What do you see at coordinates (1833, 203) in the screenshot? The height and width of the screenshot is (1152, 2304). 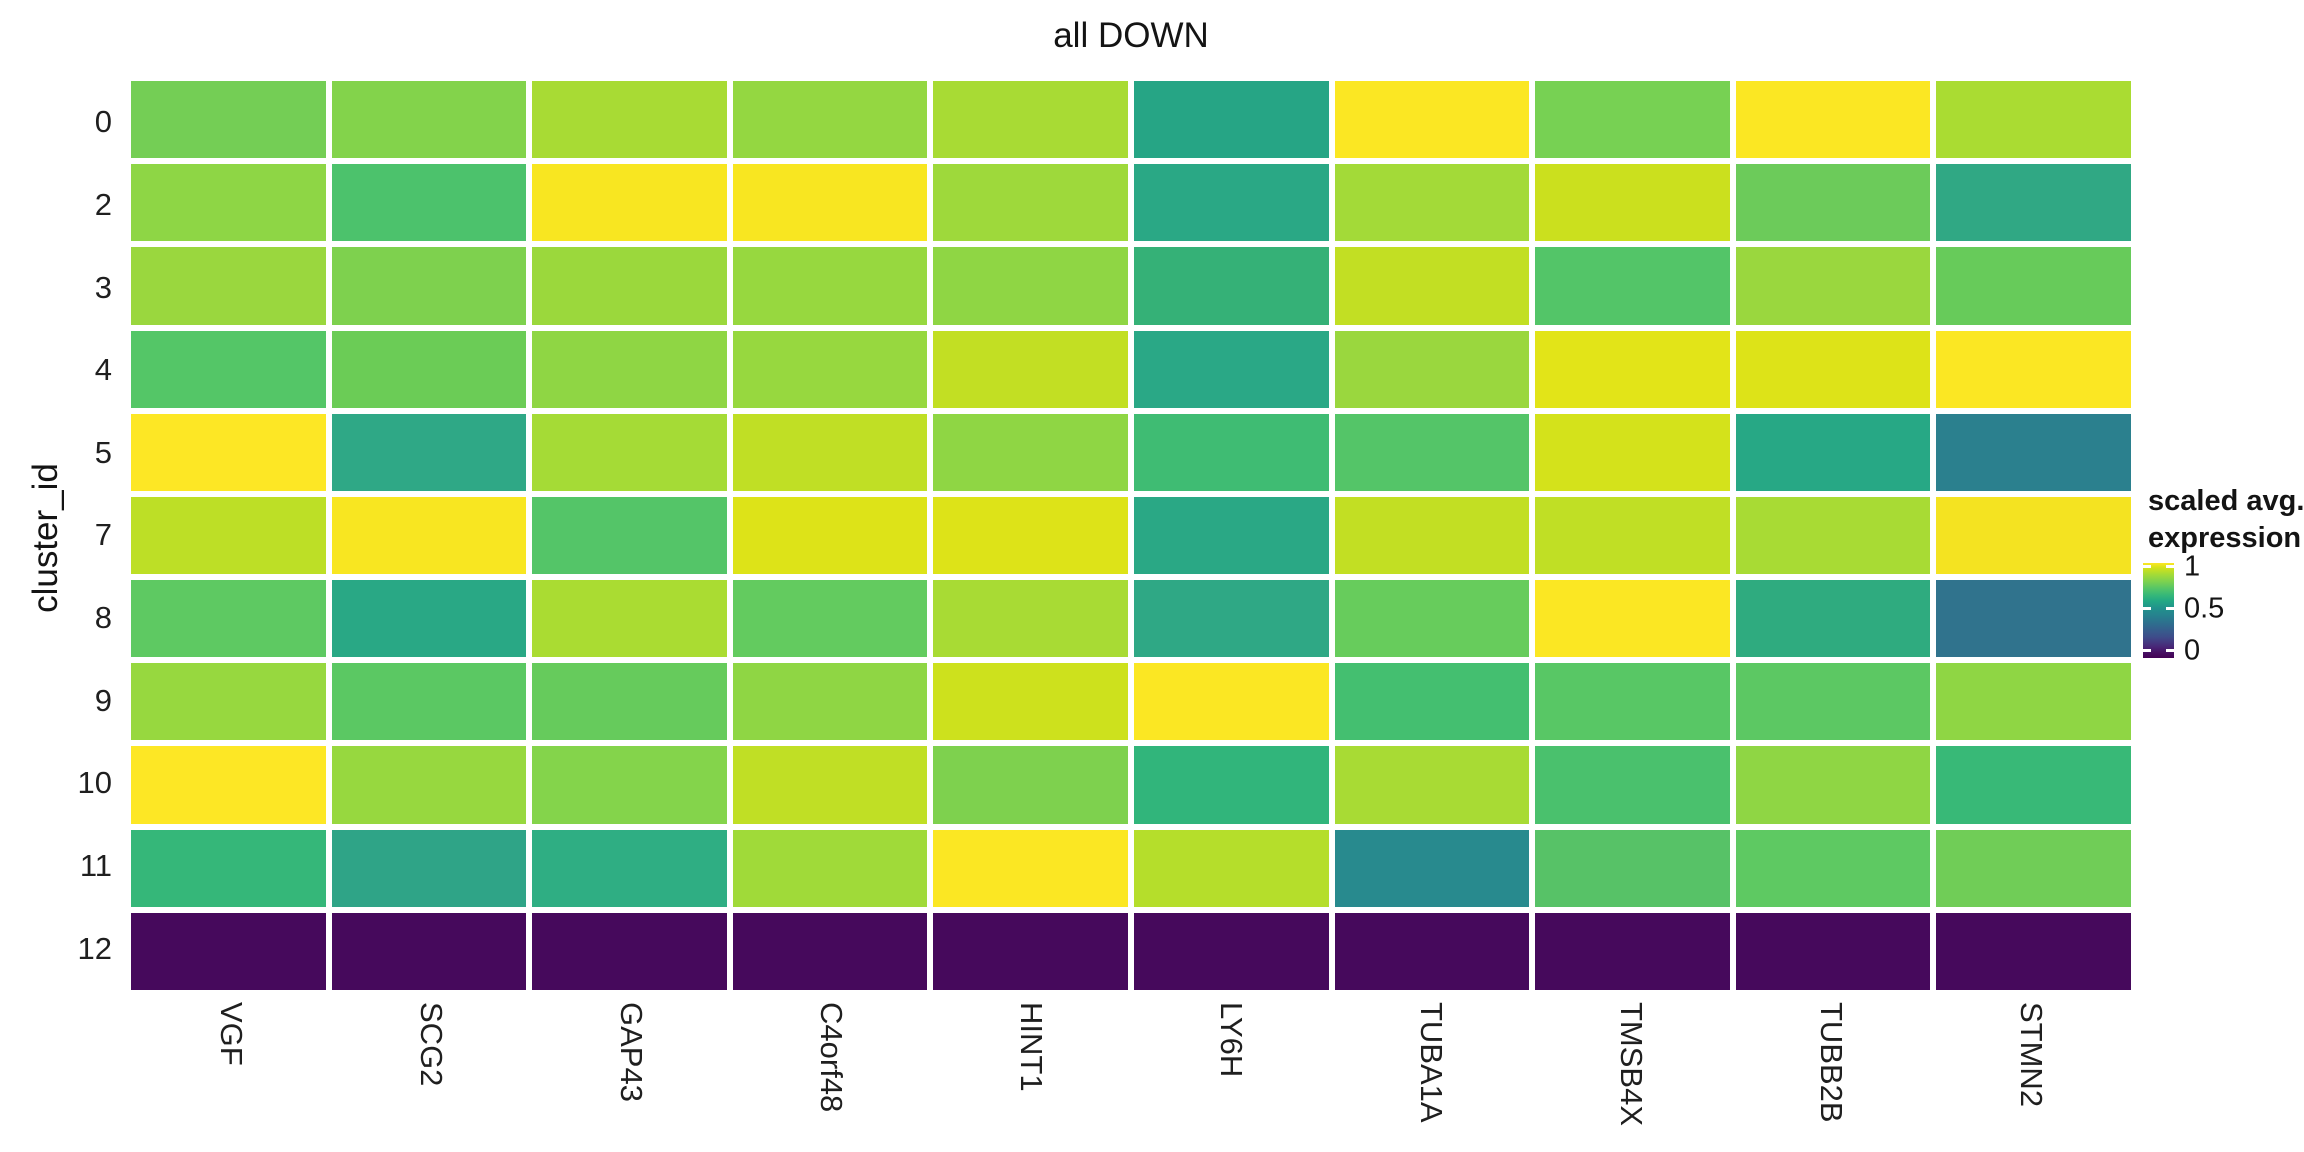 I see `heatmap-cell-2-TUBB2B` at bounding box center [1833, 203].